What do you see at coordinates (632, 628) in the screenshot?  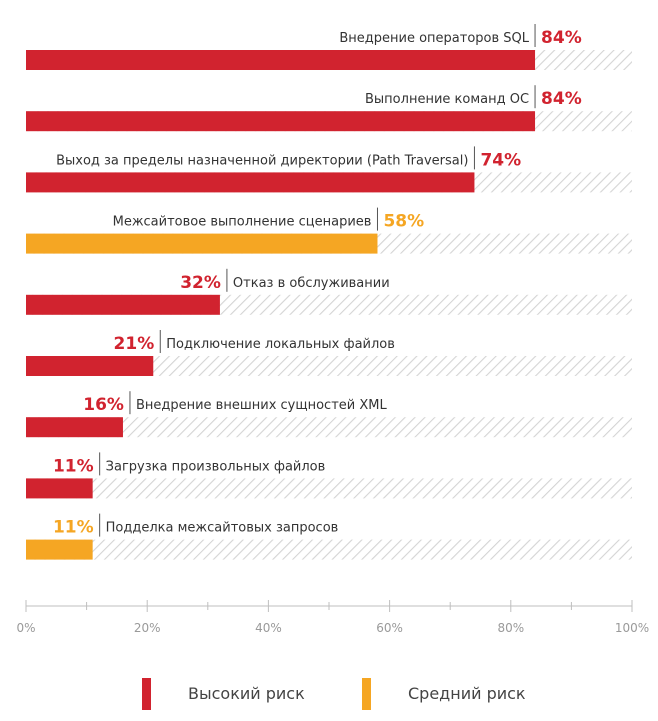 I see `x-tick-label: 100%` at bounding box center [632, 628].